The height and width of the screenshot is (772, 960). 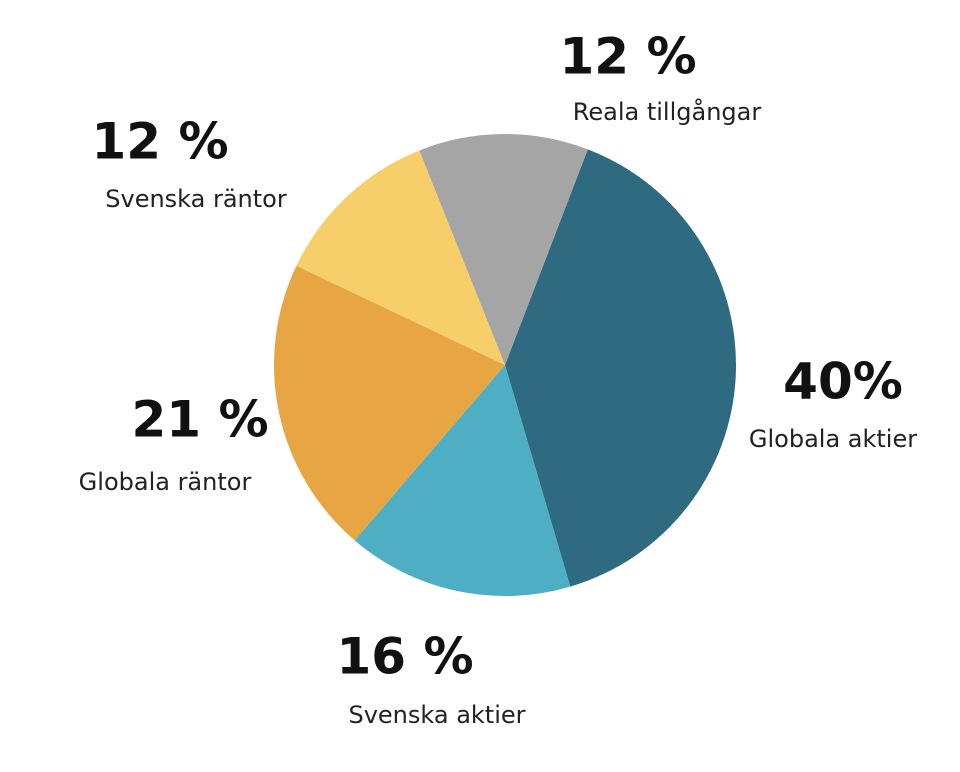 I want to click on category-label: Svenska räntor, so click(x=196, y=199).